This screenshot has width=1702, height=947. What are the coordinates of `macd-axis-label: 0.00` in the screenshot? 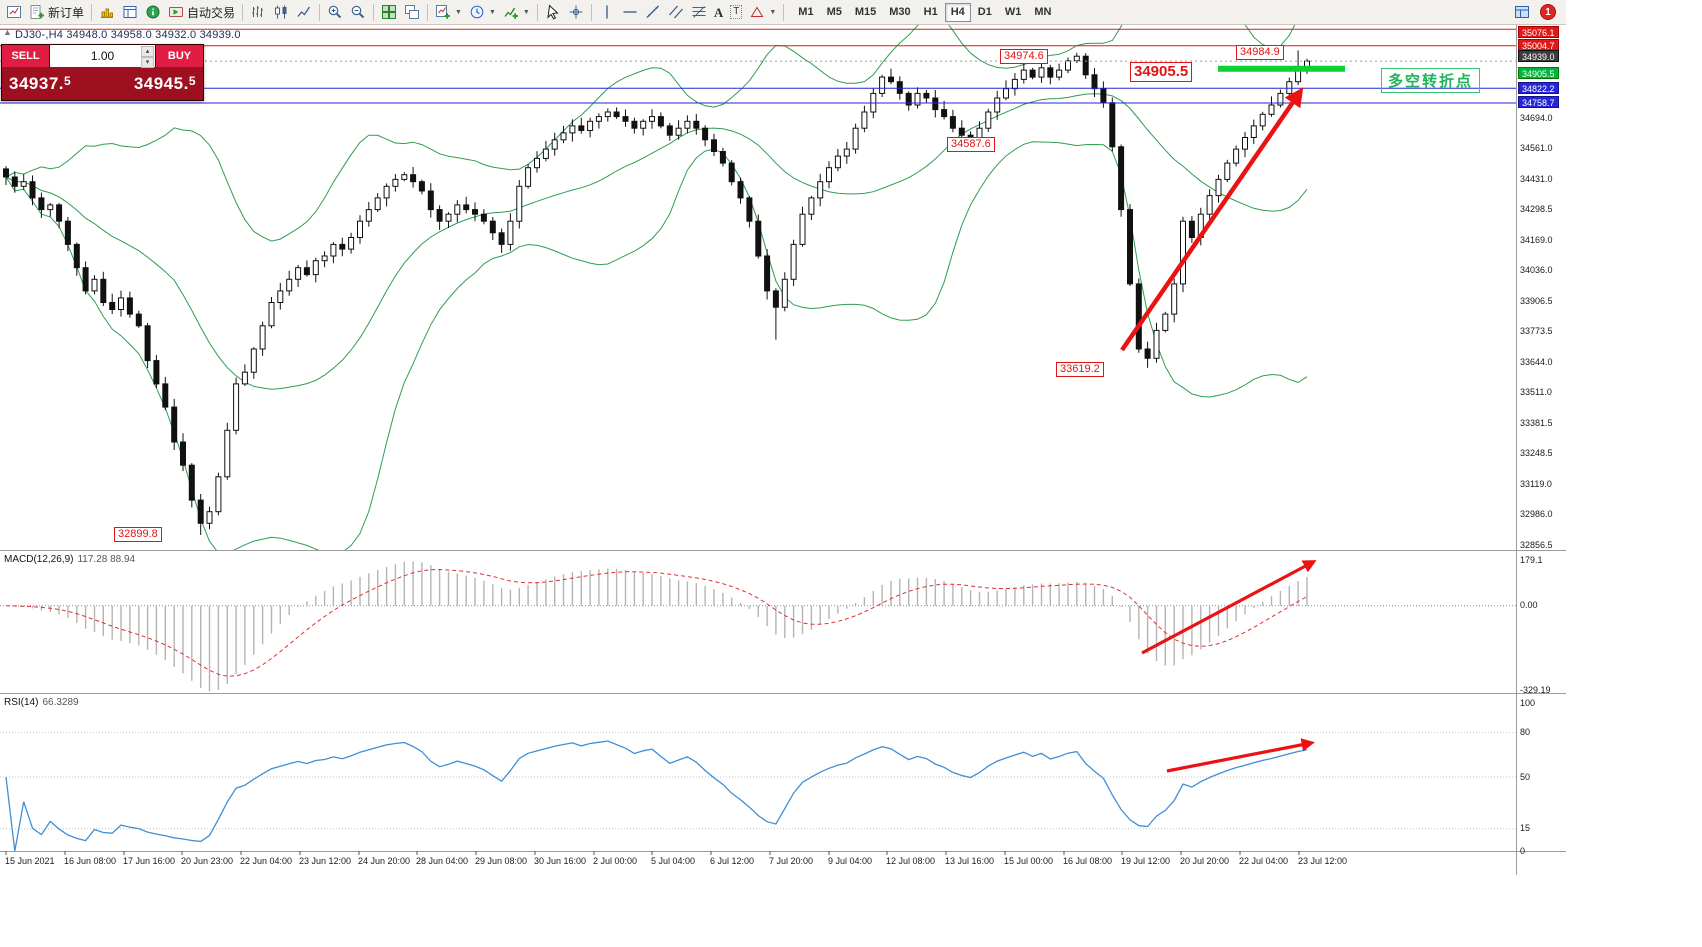 It's located at (1529, 605).